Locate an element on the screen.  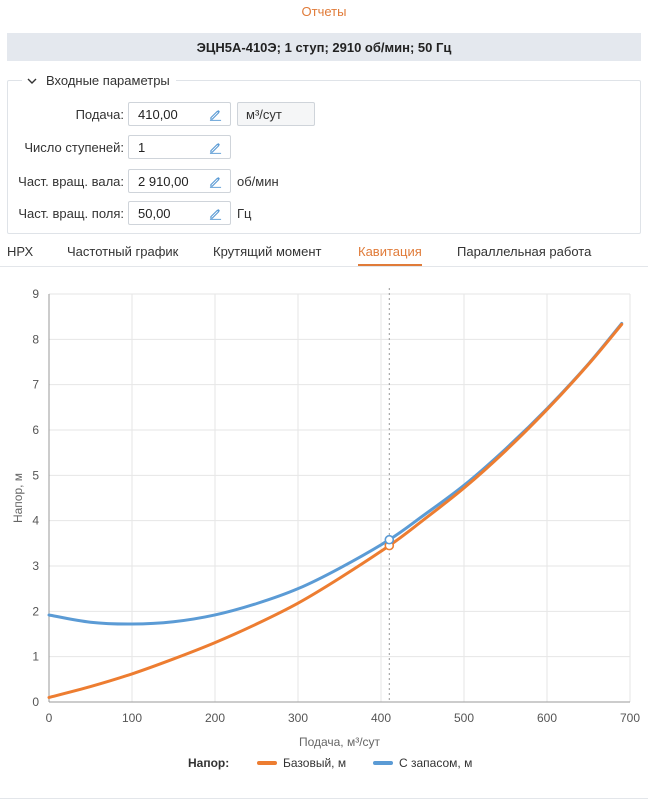
pump-title: ЭЦН5А-410Э; 1 ступ; 2910 об/мин; 50 Гц is located at coordinates (324, 47).